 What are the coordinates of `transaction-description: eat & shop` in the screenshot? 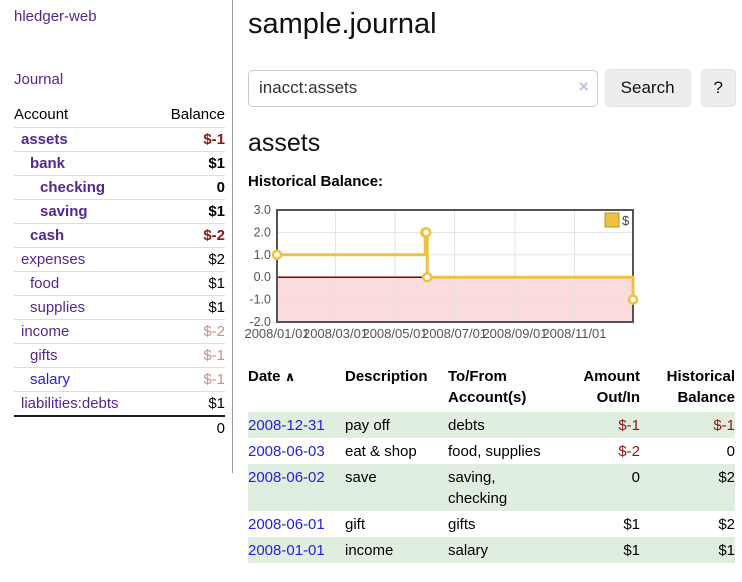 It's located at (381, 451).